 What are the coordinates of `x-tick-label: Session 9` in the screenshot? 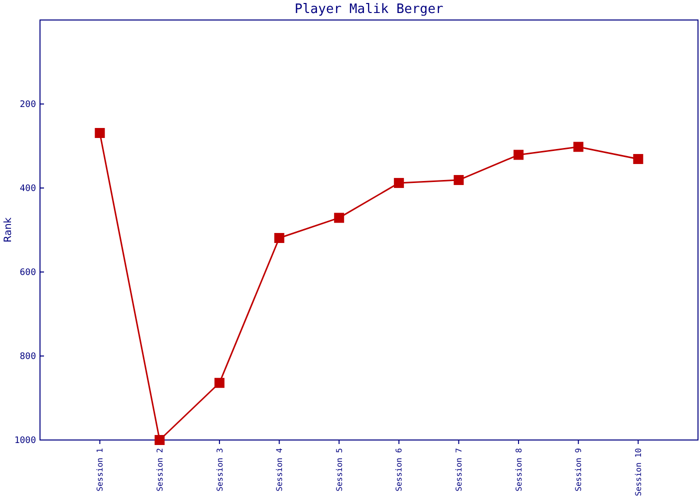 It's located at (579, 470).